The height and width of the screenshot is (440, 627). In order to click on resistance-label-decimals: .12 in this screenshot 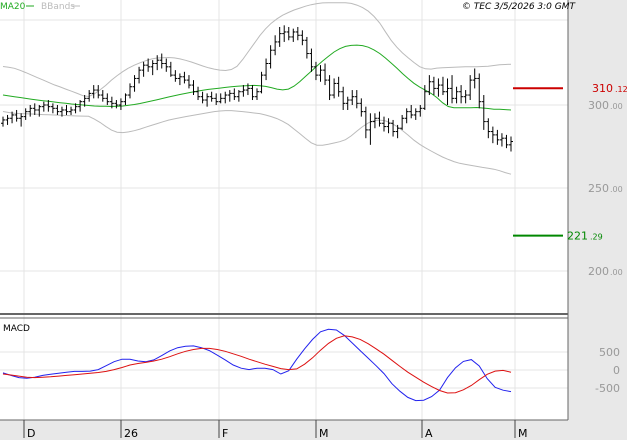, I will do `click(621, 89)`.